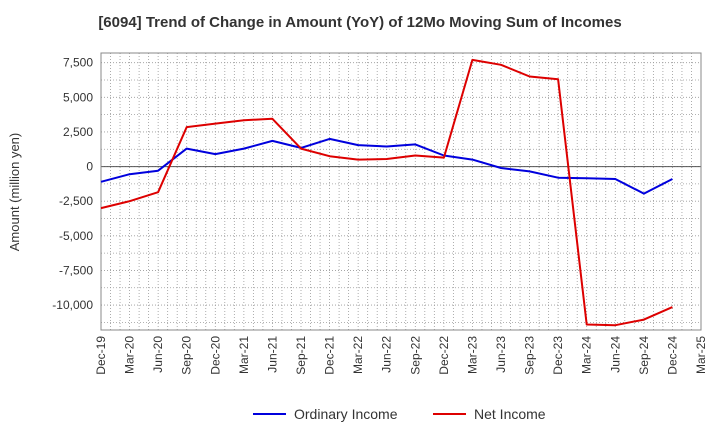  I want to click on x-tick-label: Sep-23, so click(530, 355).